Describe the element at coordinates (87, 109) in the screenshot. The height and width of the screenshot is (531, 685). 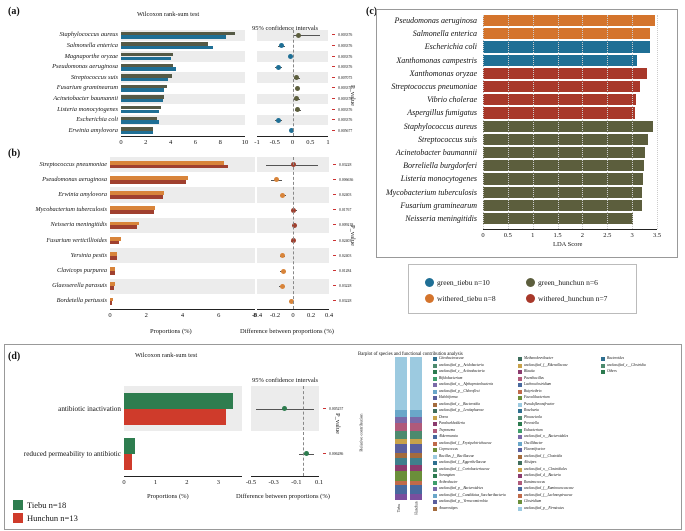
I see `row-label: Listeria monocytogenes` at that location.